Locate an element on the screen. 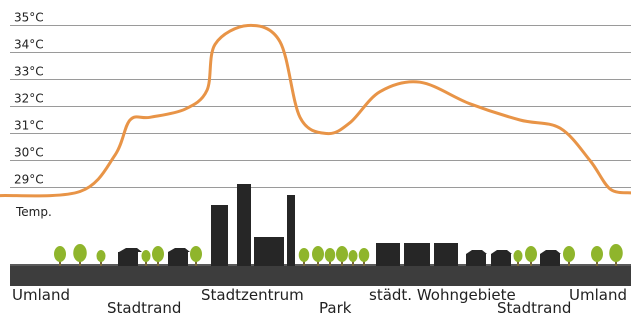 This screenshot has height=320, width=631. y-tick-labels: 35°C 34°C 33°C 32°C 31°C 30°C 29°C is located at coordinates (29, 99).